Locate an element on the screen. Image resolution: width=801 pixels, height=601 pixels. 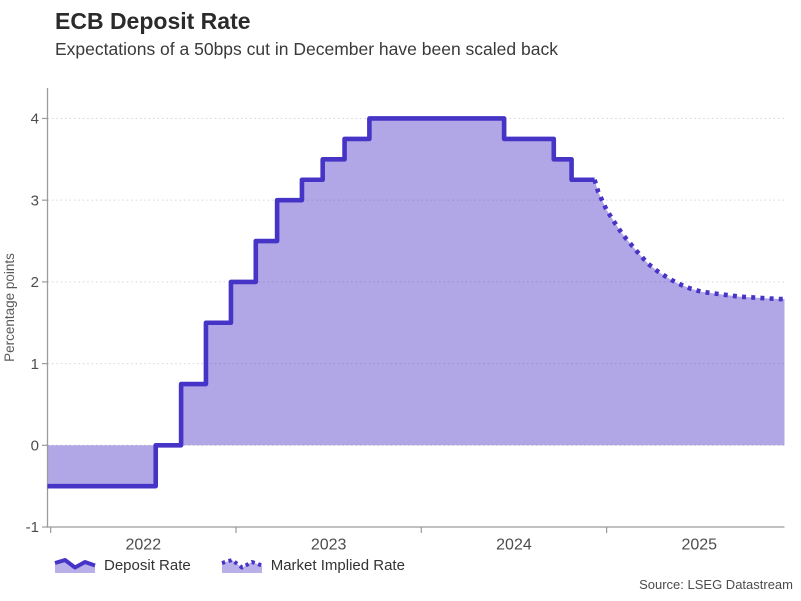
legend-label-market-implied-rate: Market Implied Rate is located at coordinates (337, 565).